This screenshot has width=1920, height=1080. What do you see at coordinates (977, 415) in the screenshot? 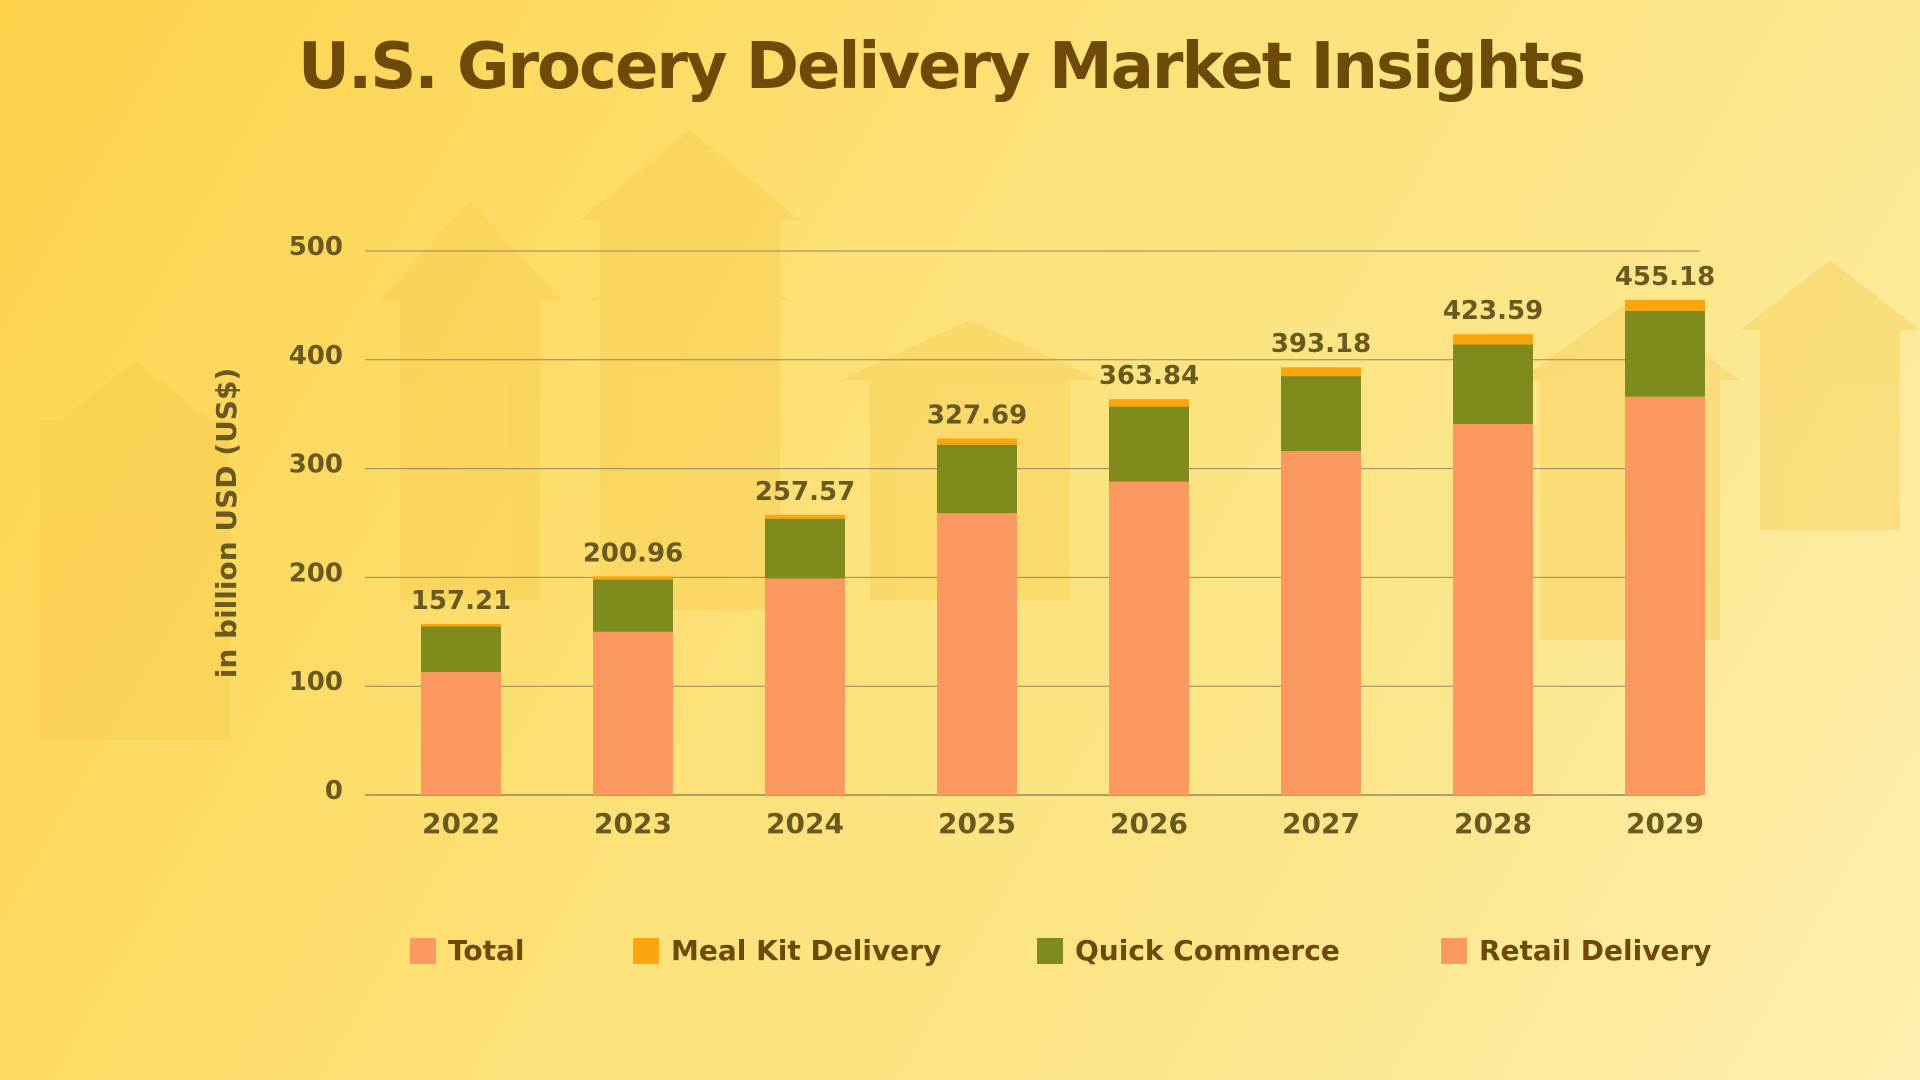
I see `total-data-label: 327.69` at bounding box center [977, 415].